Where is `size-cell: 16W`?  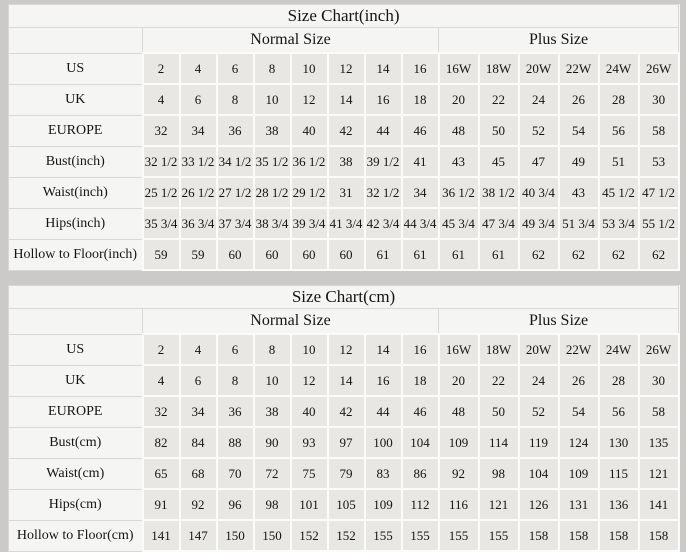 size-cell: 16W is located at coordinates (458, 349).